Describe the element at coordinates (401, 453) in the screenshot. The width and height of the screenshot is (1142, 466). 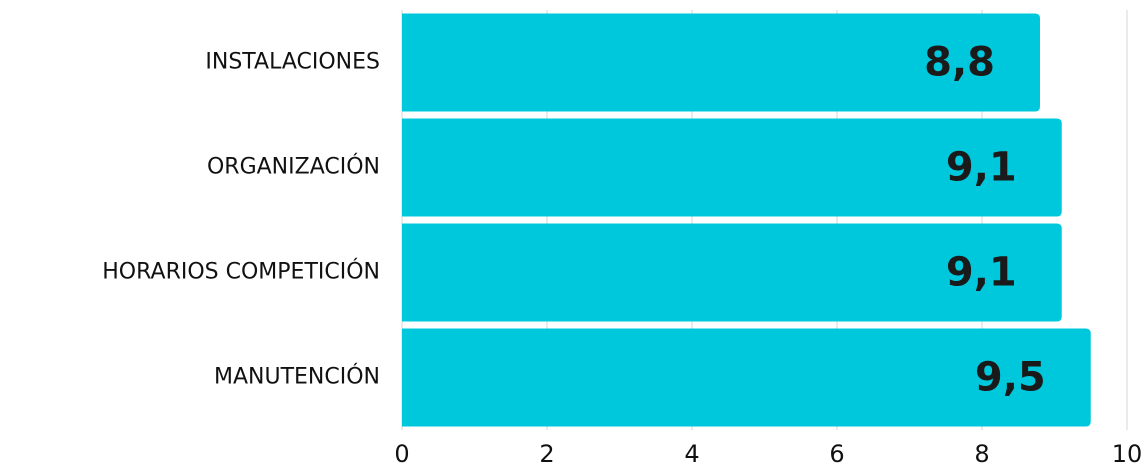
I see `x-tick-label: 0` at that location.